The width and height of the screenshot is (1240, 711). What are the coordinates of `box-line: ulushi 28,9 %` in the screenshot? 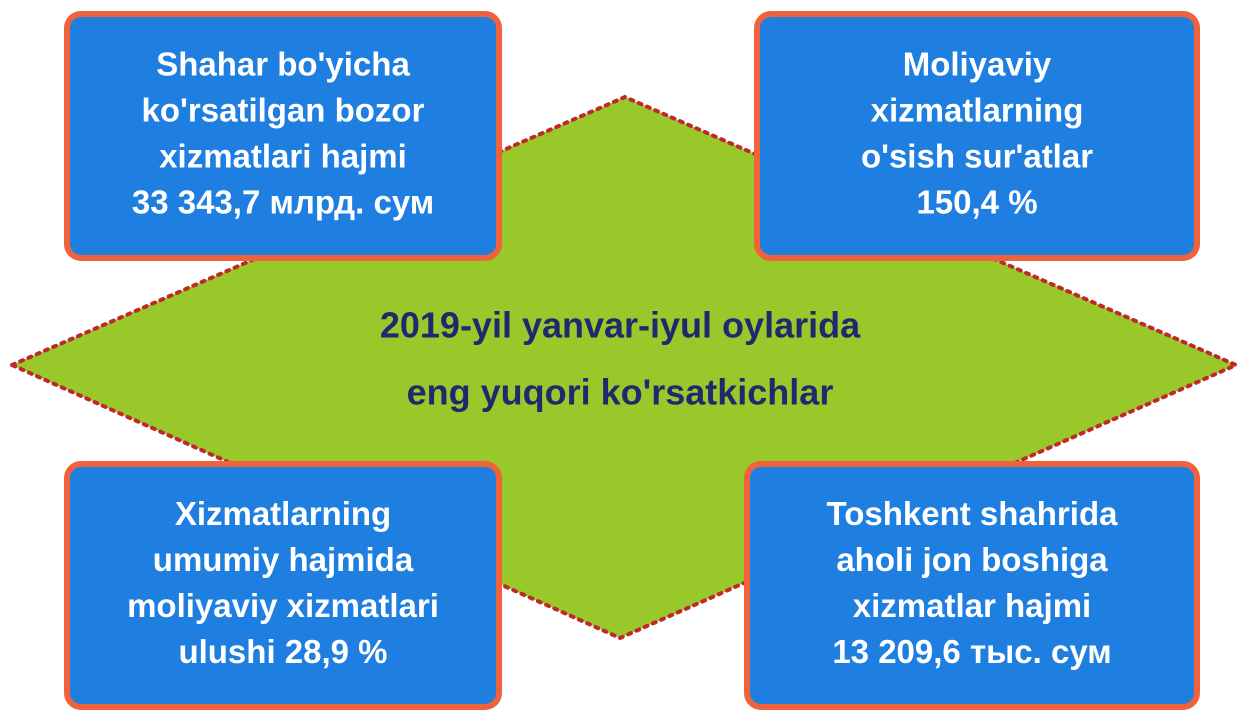 It's located at (282, 651).